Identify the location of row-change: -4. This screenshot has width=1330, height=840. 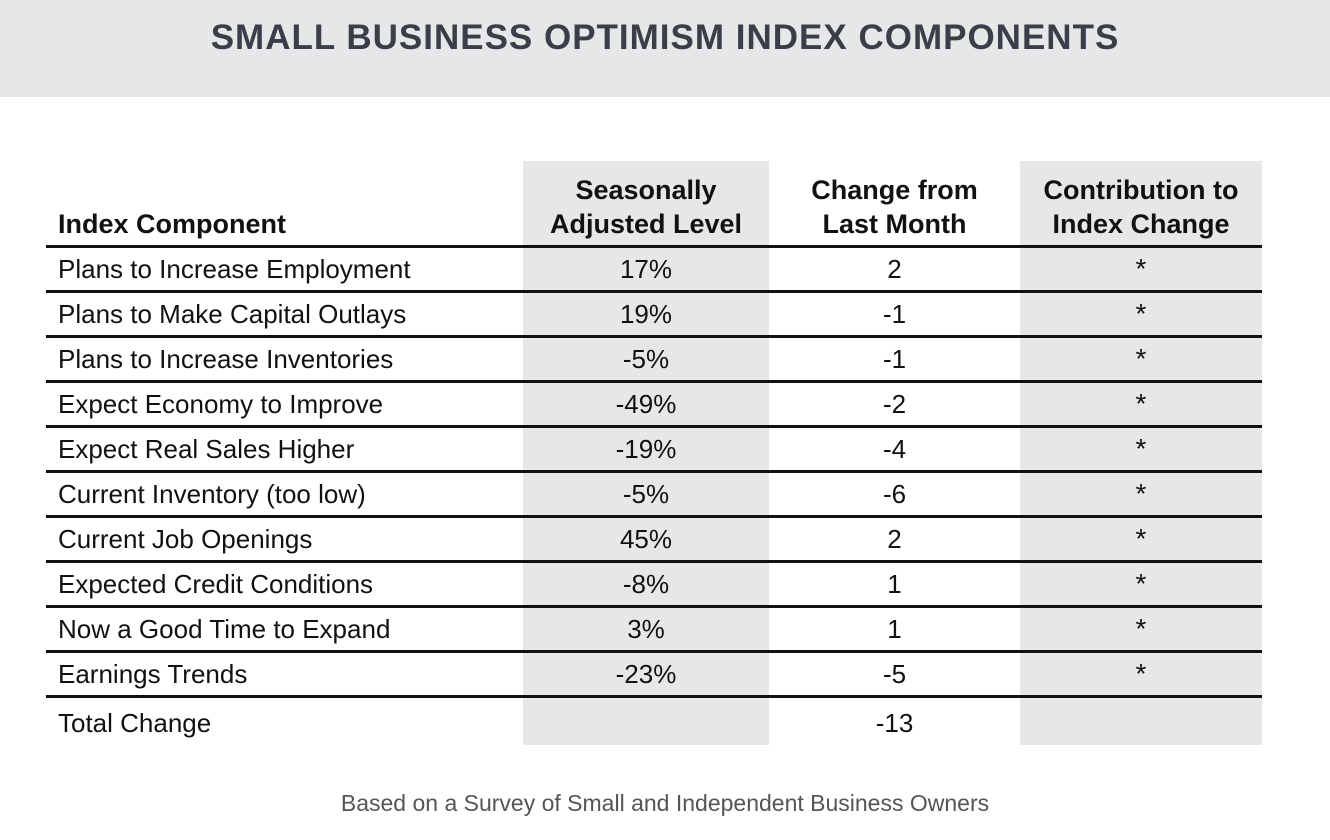
(894, 449).